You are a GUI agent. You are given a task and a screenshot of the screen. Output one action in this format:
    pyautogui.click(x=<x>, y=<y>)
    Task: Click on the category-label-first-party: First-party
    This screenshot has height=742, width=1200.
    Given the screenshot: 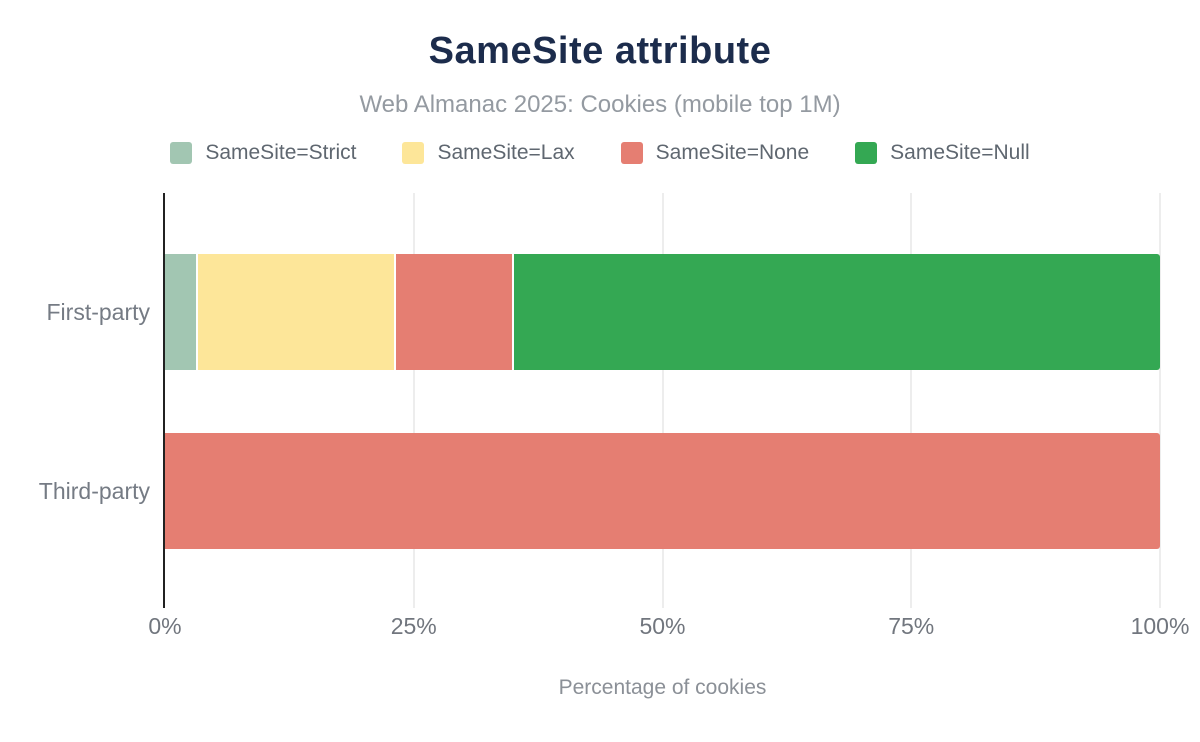 What is the action you would take?
    pyautogui.click(x=98, y=311)
    